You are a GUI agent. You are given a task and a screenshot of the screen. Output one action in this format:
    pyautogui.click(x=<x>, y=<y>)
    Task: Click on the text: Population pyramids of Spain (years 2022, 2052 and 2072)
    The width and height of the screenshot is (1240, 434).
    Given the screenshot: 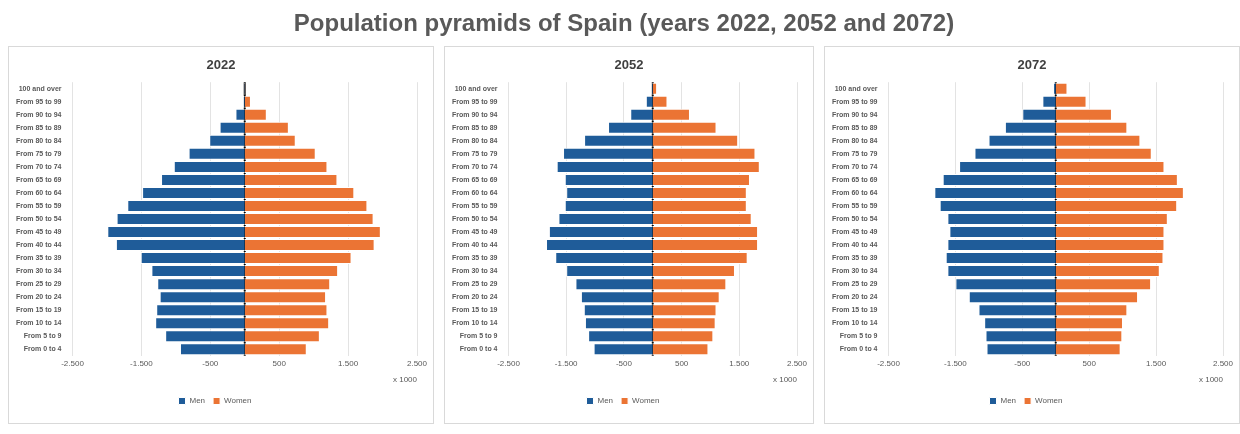 What is the action you would take?
    pyautogui.click(x=624, y=23)
    